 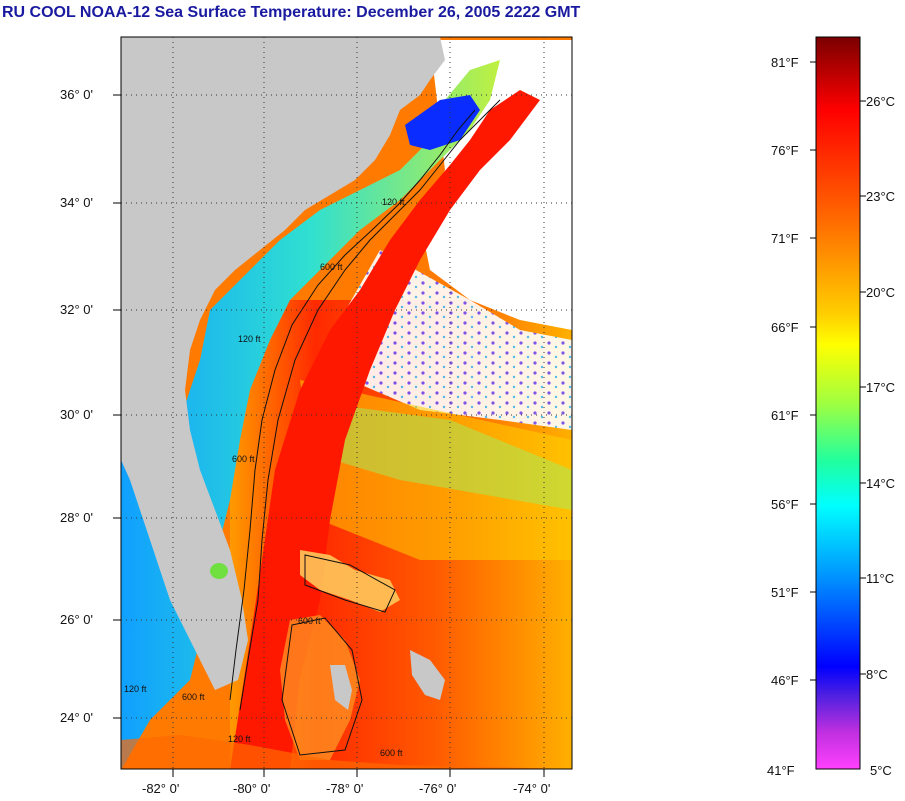 I want to click on colorbar-c-label: 5°C, so click(x=881, y=770).